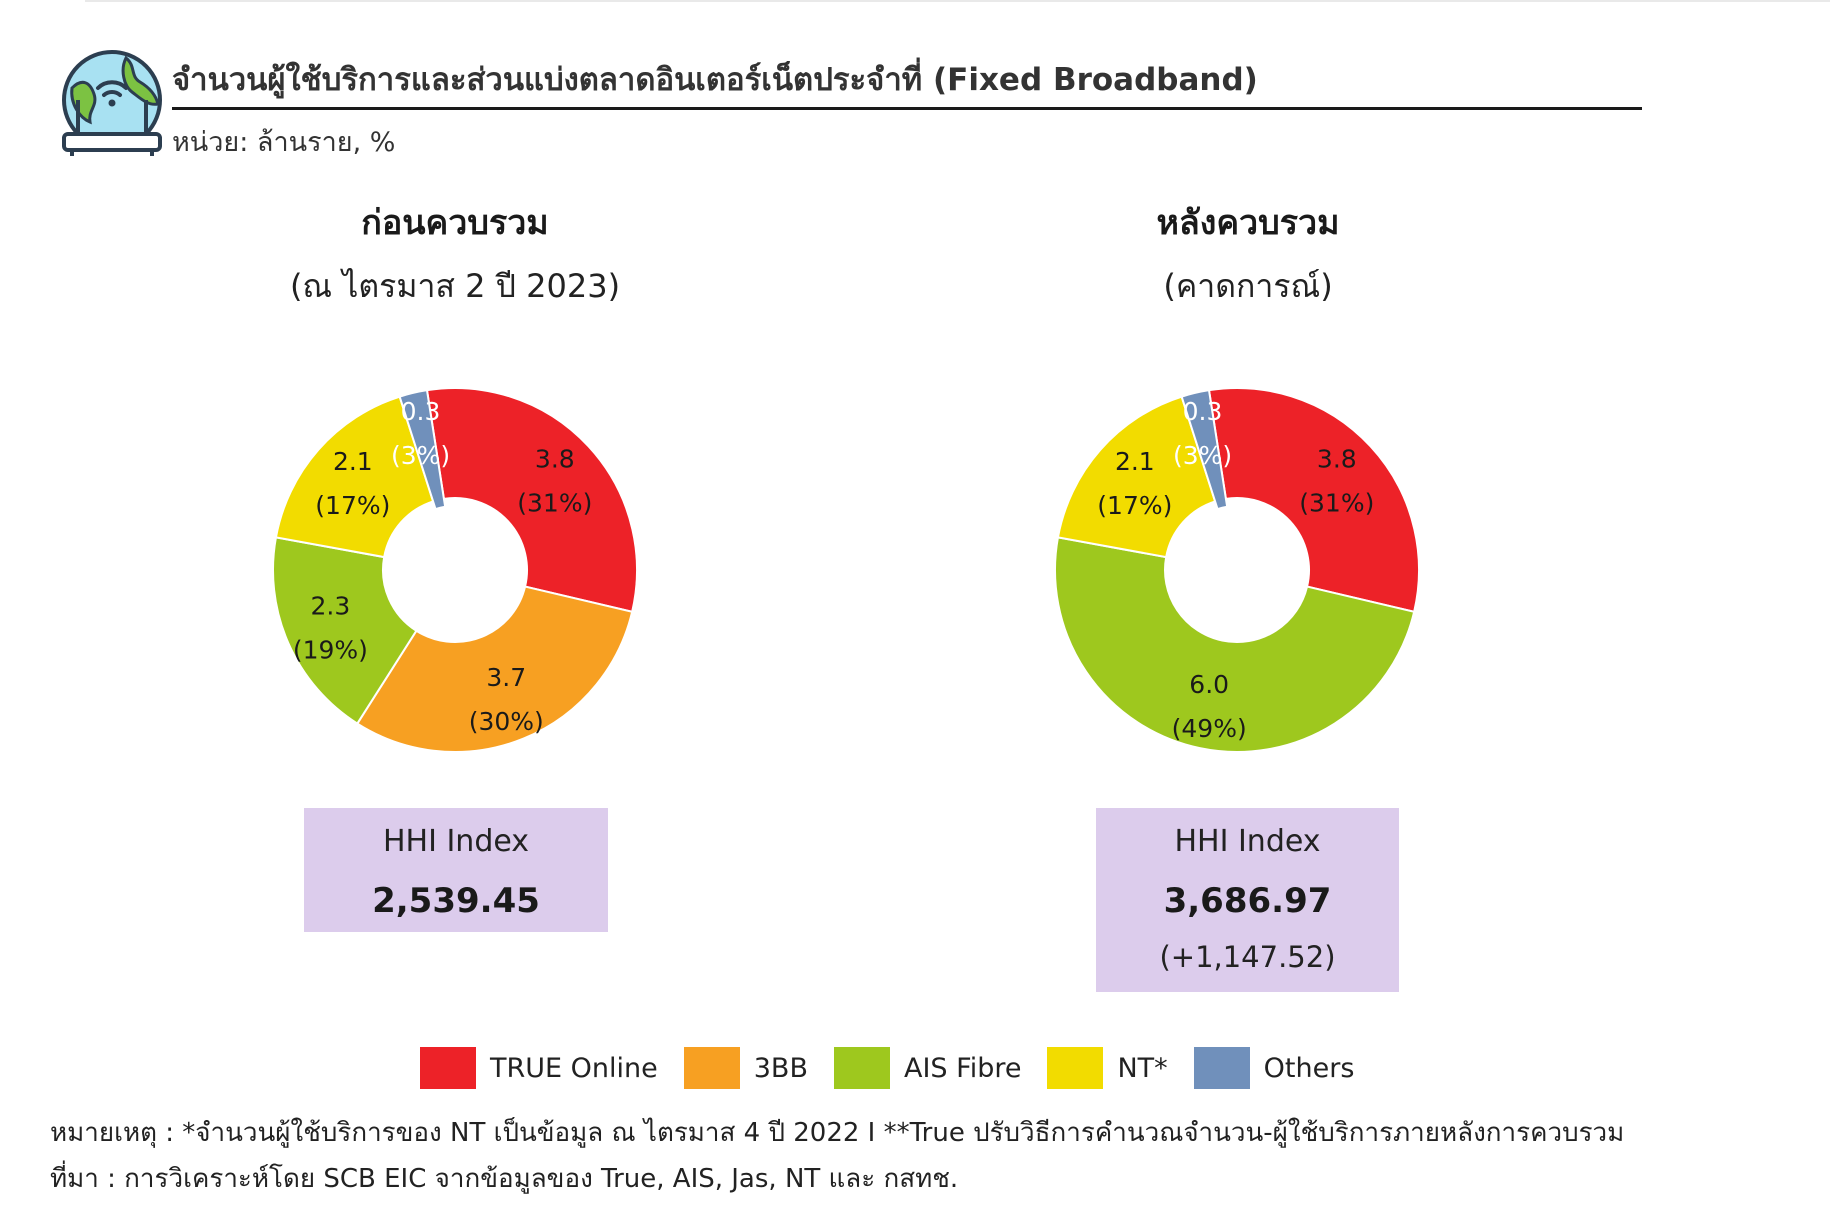 The height and width of the screenshot is (1210, 1830). Describe the element at coordinates (780, 1068) in the screenshot. I see `legend-label: 3BB` at that location.